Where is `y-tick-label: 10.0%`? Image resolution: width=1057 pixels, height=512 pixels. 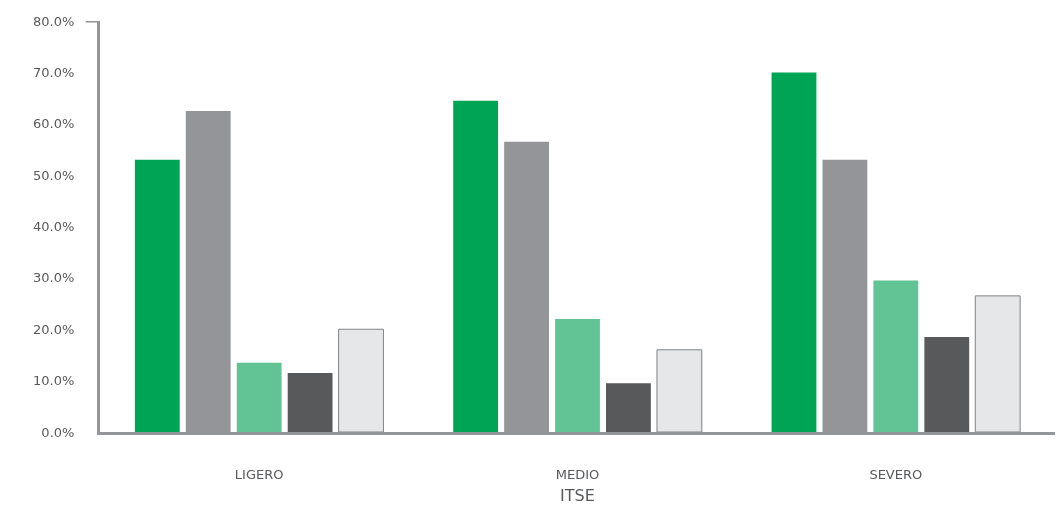 y-tick-label: 10.0% is located at coordinates (54, 381).